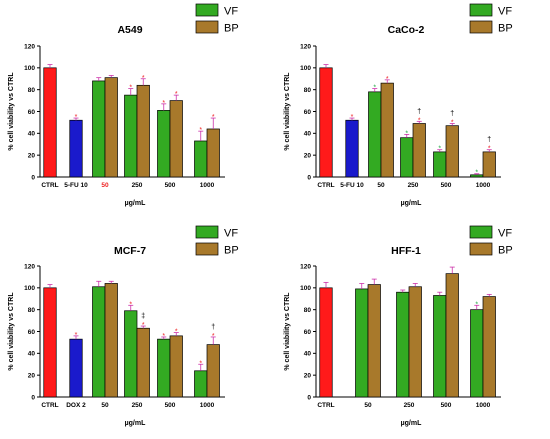  What do you see at coordinates (32, 134) in the screenshot?
I see `y-tick-label: 40` at bounding box center [32, 134].